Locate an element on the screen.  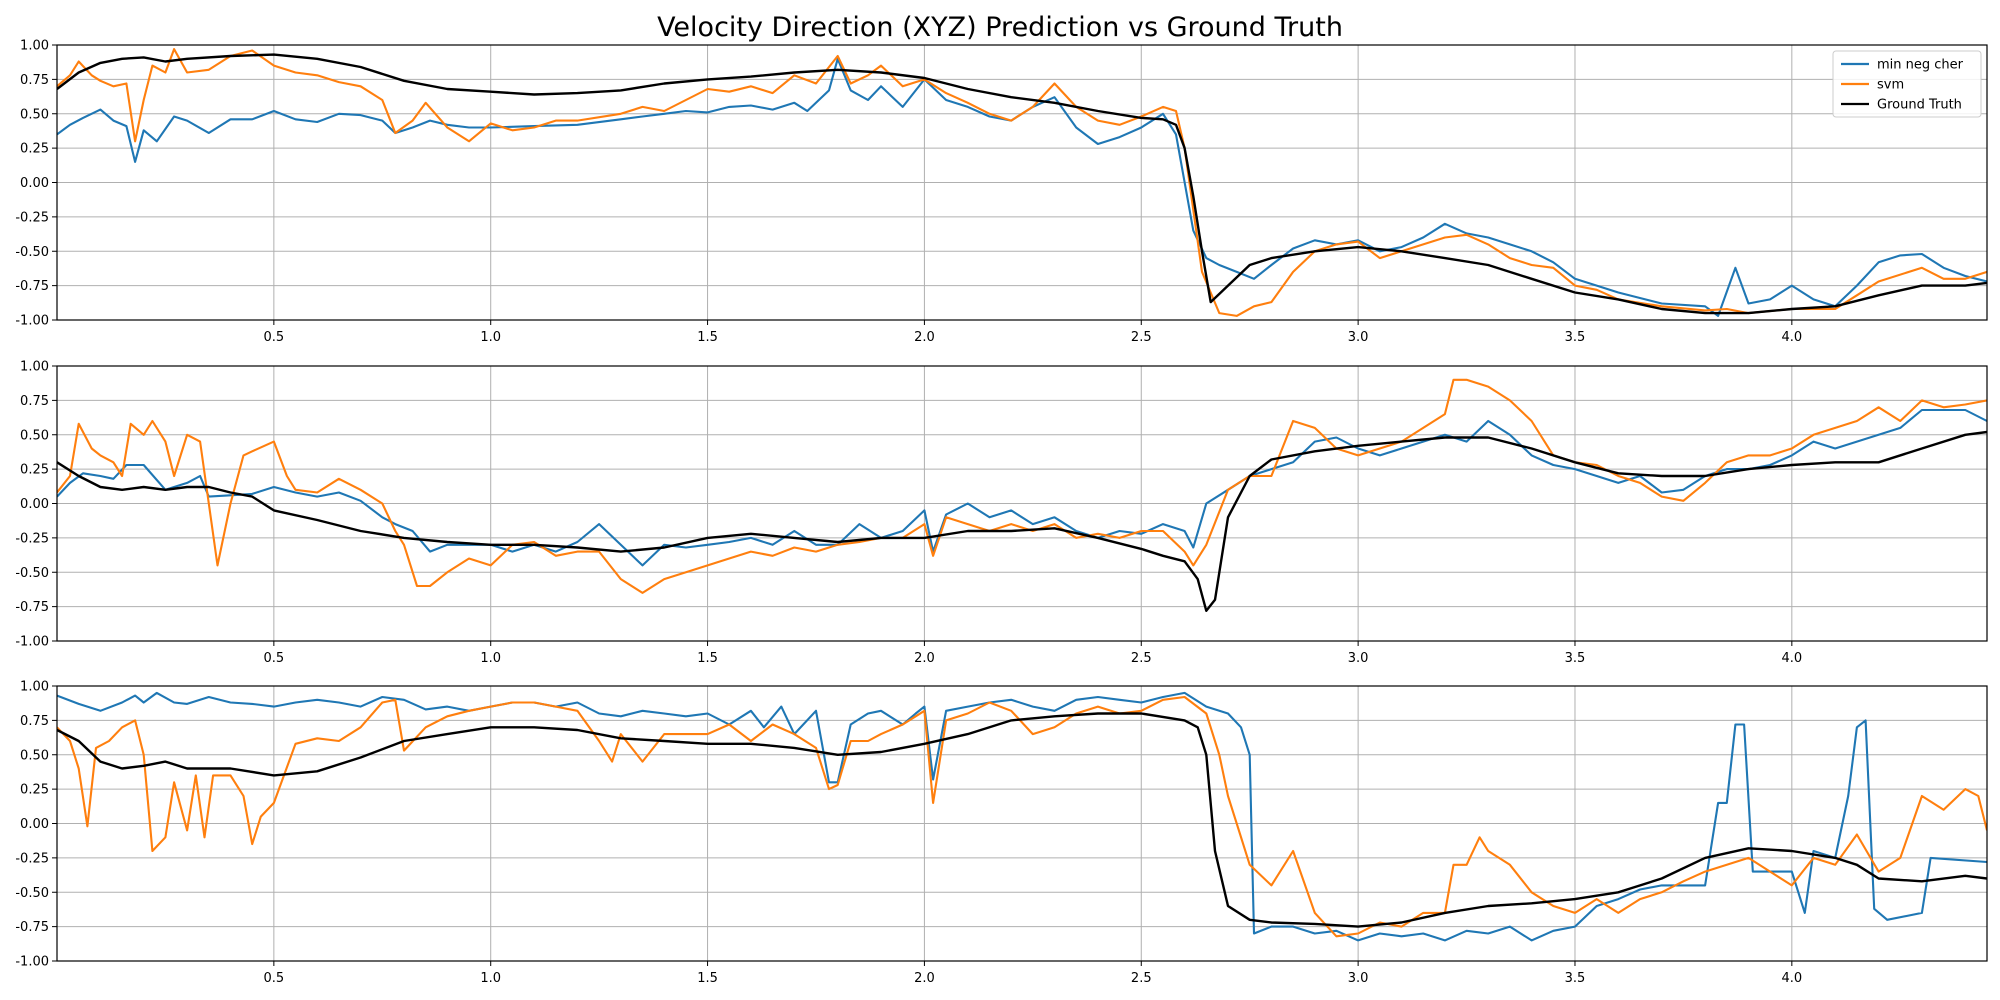
panel-z-xtick-label: 0.5 is located at coordinates (274, 978).